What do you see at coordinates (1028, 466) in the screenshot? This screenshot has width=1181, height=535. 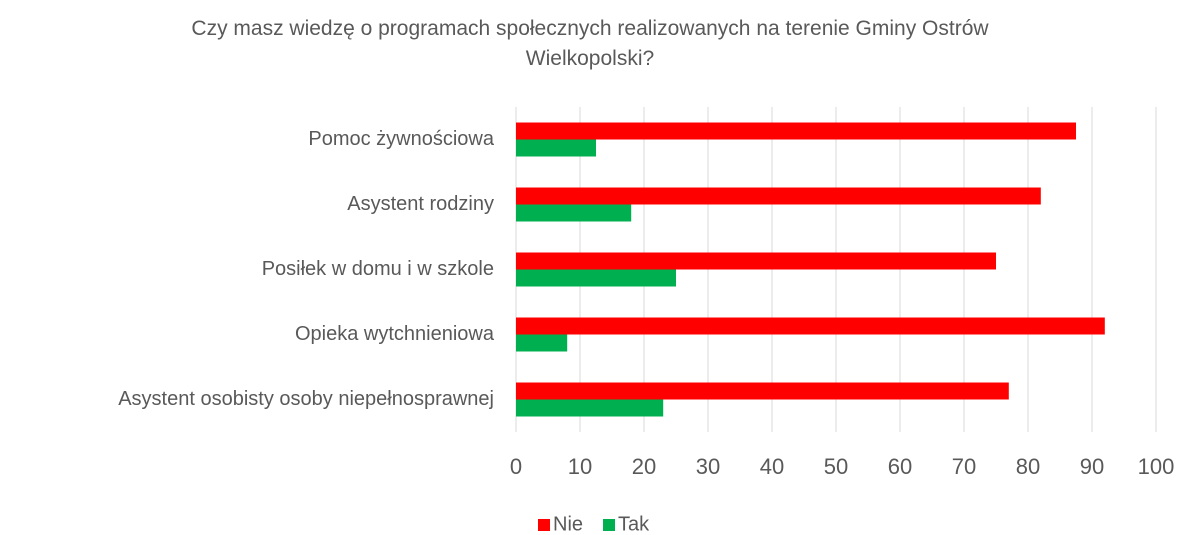 I see `x-tick-label: 80` at bounding box center [1028, 466].